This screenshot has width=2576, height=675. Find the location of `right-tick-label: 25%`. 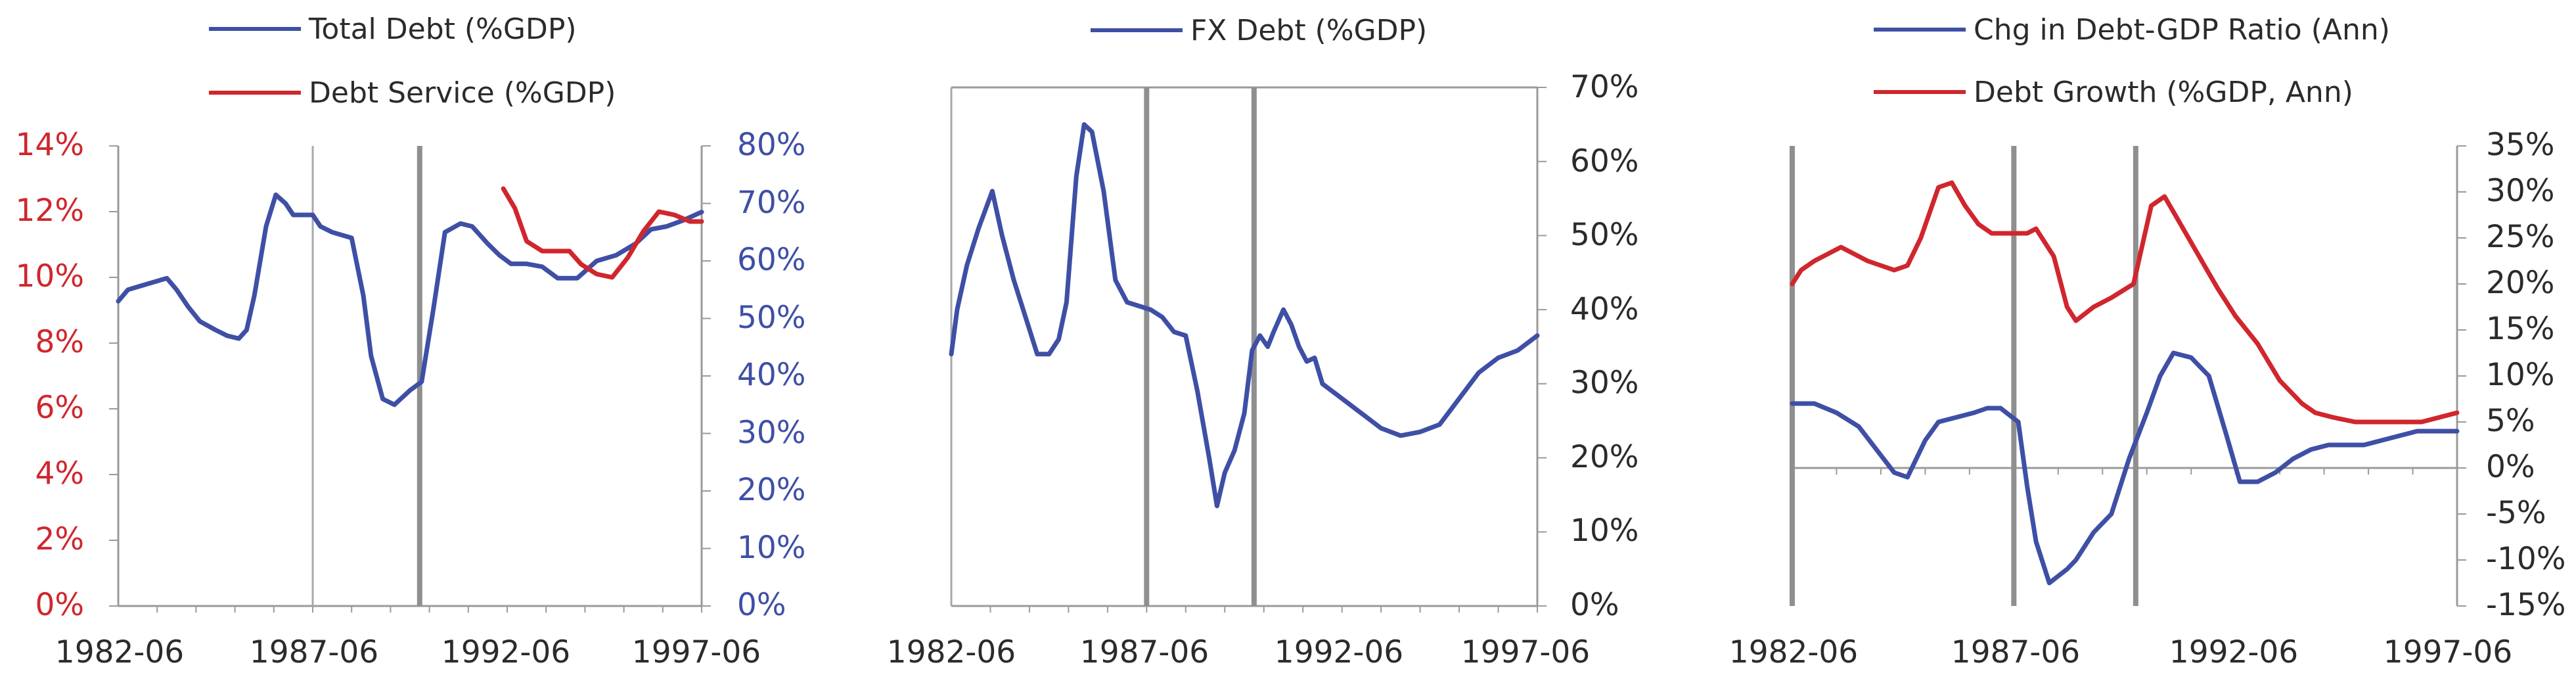

right-tick-label: 25% is located at coordinates (2520, 237).